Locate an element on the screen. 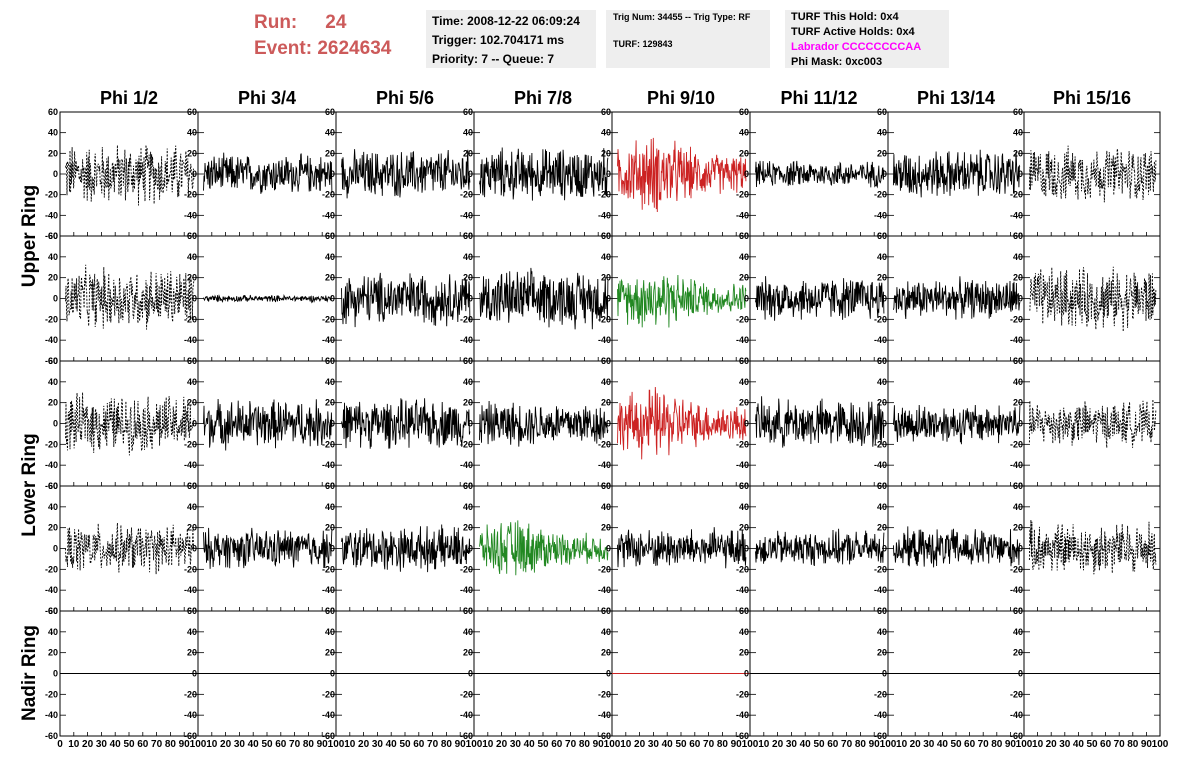 The image size is (1196, 772). turf-text: TURF: 129843 is located at coordinates (643, 44).